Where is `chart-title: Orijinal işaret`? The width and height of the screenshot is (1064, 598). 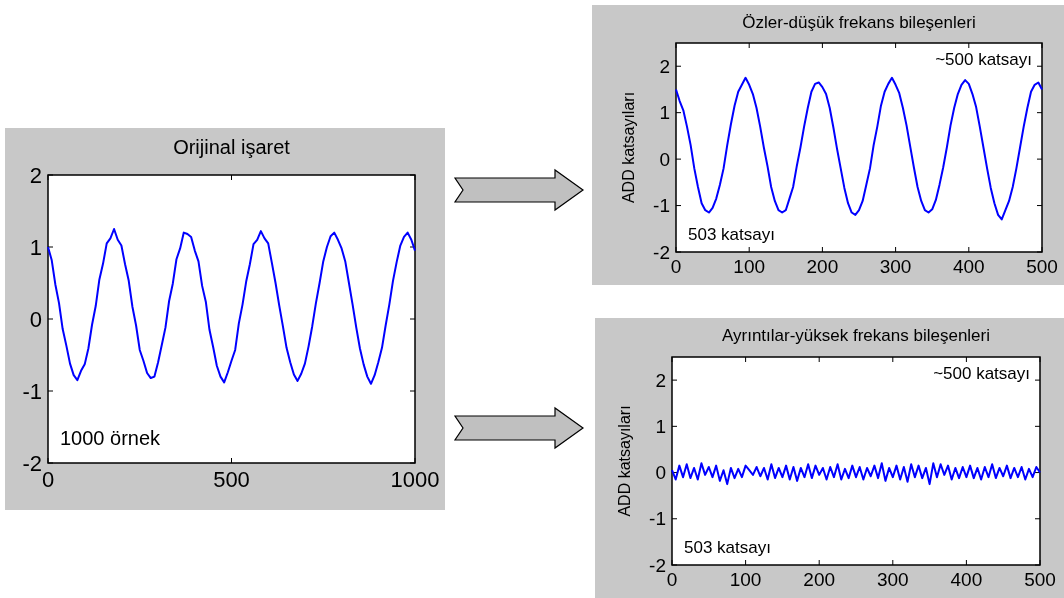
chart-title: Orijinal işaret is located at coordinates (232, 147).